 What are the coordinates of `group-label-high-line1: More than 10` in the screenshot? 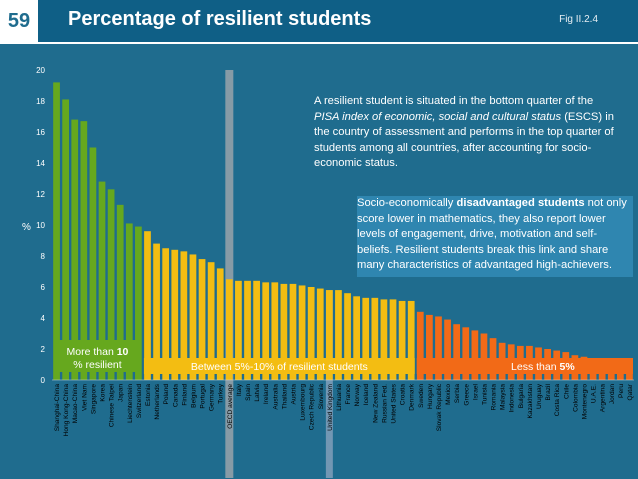 It's located at (98, 352).